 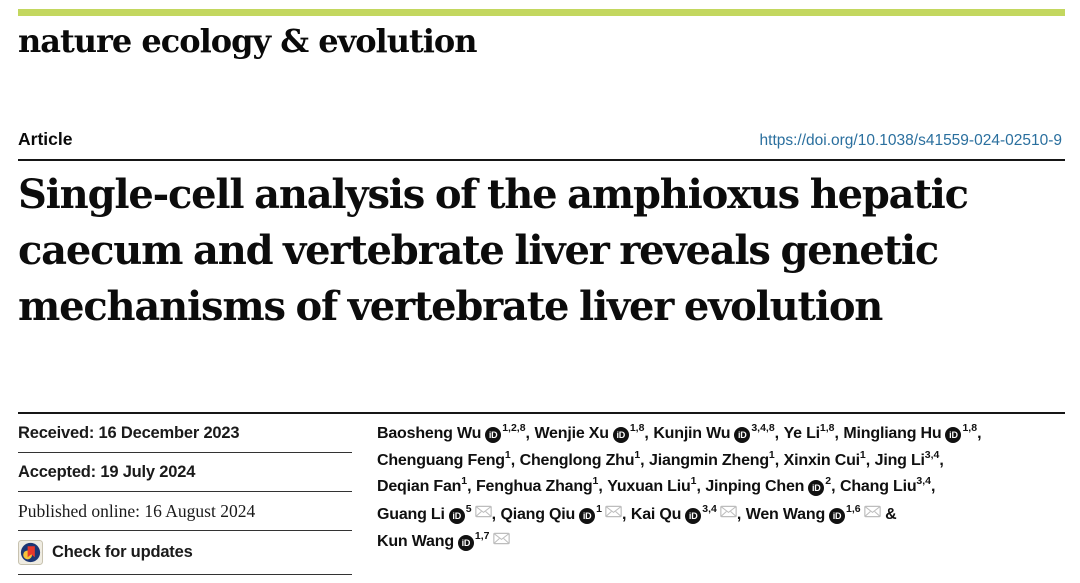 I want to click on author-superscript: 1,2,8, so click(x=514, y=428).